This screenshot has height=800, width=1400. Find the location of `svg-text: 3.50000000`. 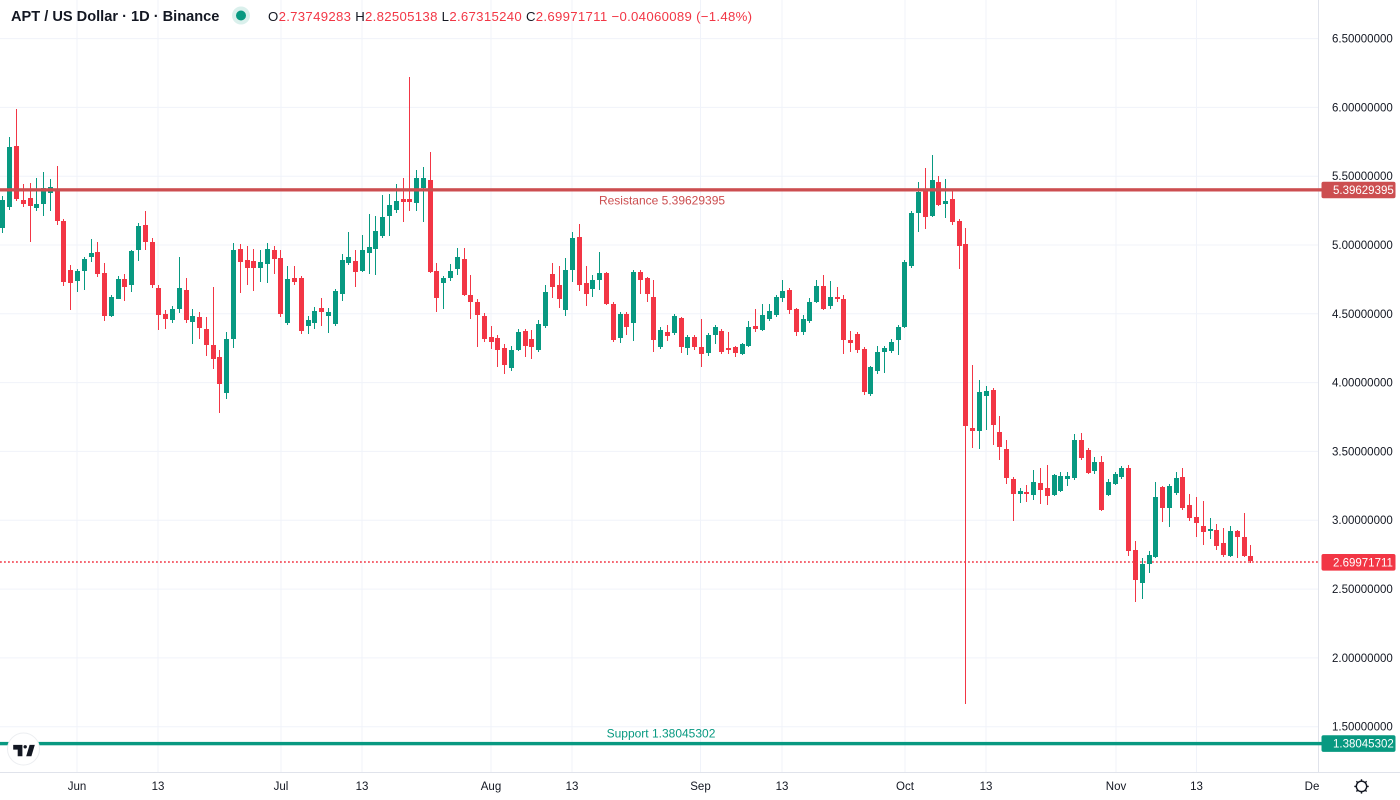

svg-text: 3.50000000 is located at coordinates (1362, 452).